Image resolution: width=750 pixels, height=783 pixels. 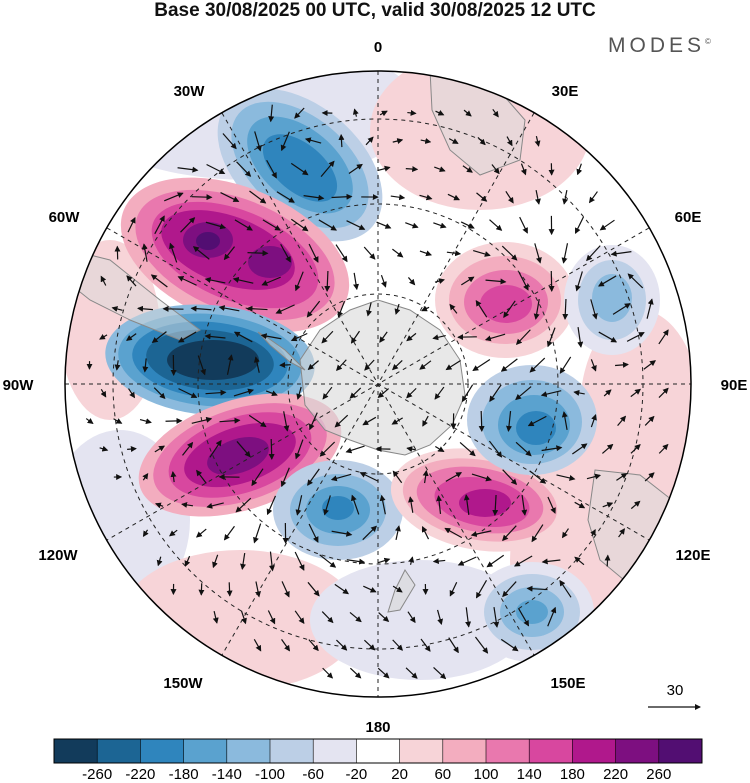 What do you see at coordinates (532, 420) in the screenshot?
I see `negative-anomaly-100e` at bounding box center [532, 420].